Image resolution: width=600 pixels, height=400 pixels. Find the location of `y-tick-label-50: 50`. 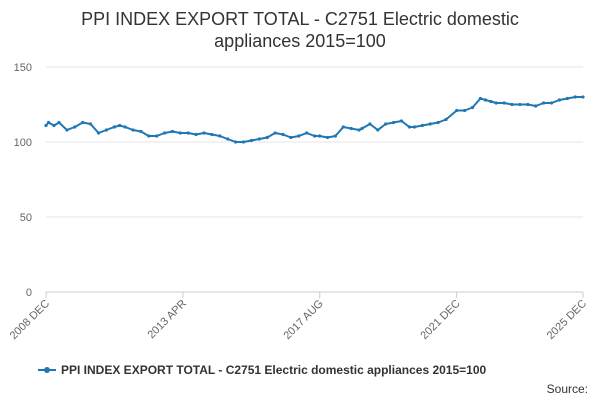

y-tick-label-50: 50 is located at coordinates (26, 218).